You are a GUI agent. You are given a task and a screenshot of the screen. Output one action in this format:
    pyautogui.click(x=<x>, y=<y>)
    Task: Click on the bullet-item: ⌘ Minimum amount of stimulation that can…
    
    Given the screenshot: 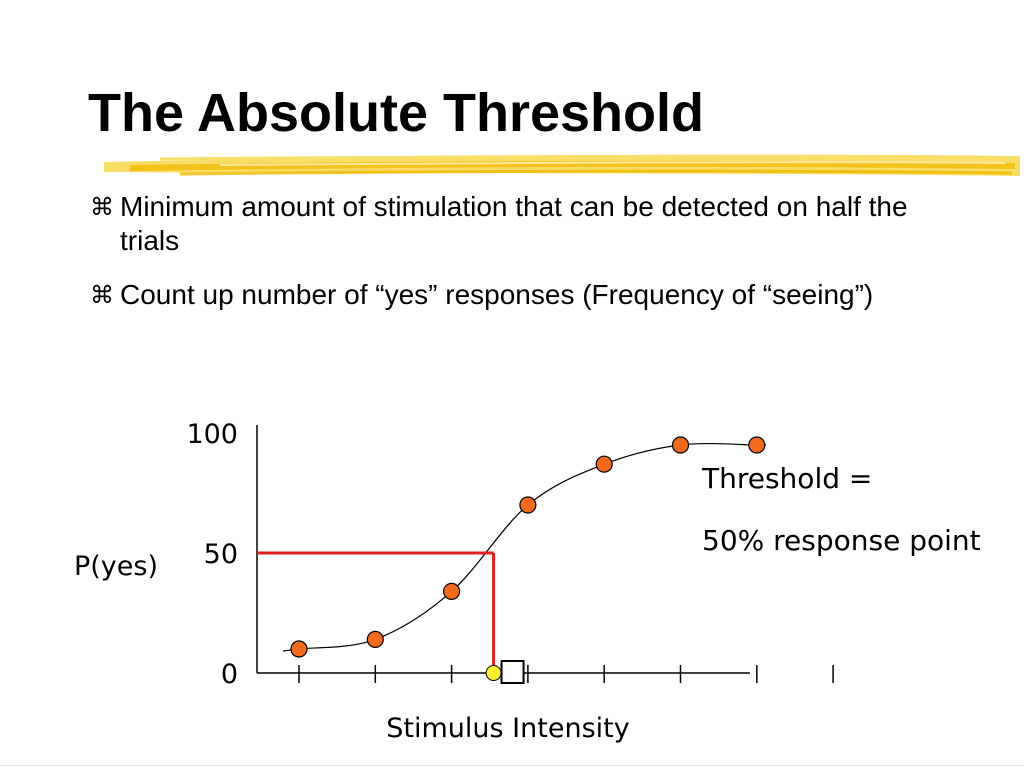 What is the action you would take?
    pyautogui.click(x=510, y=224)
    